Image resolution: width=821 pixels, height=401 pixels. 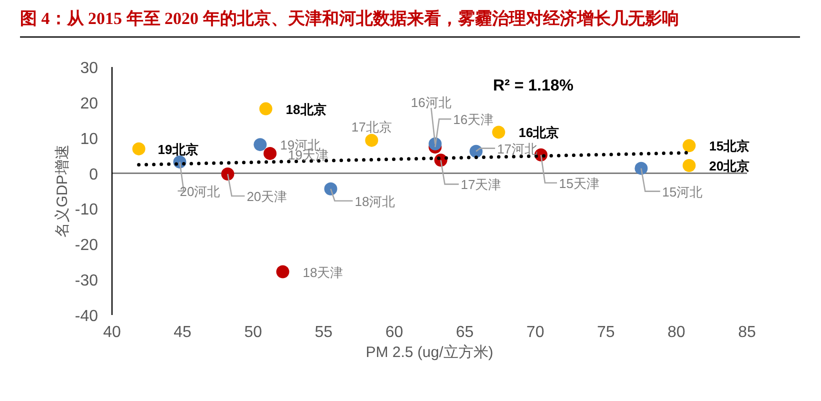 What do you see at coordinates (86, 210) in the screenshot?
I see `y-tick-label: -10` at bounding box center [86, 210].